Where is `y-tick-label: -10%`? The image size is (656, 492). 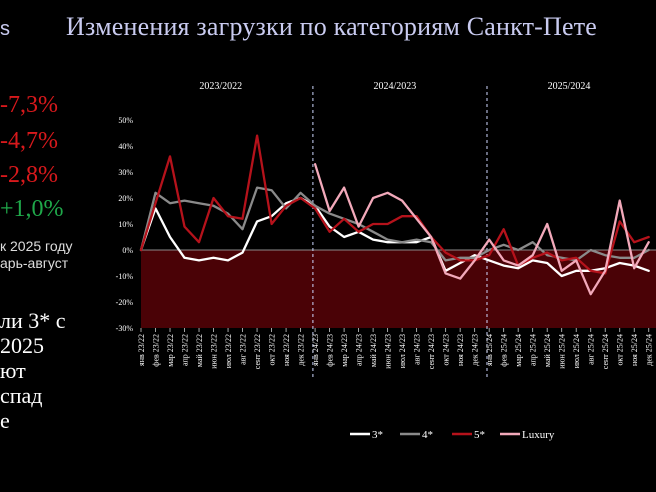 y-tick-label: -10% is located at coordinates (125, 276).